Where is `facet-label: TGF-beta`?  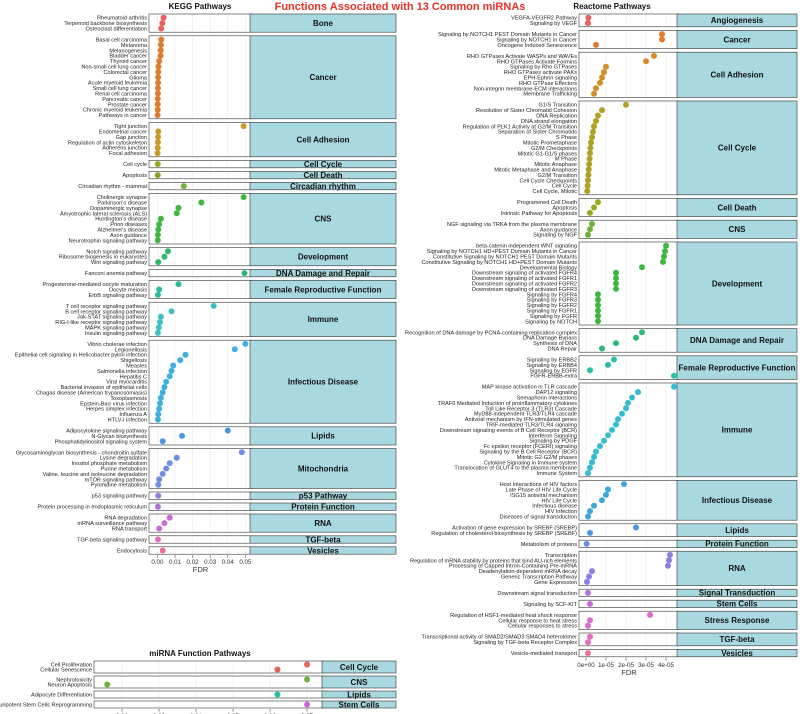
facet-label: TGF-beta is located at coordinates (737, 639).